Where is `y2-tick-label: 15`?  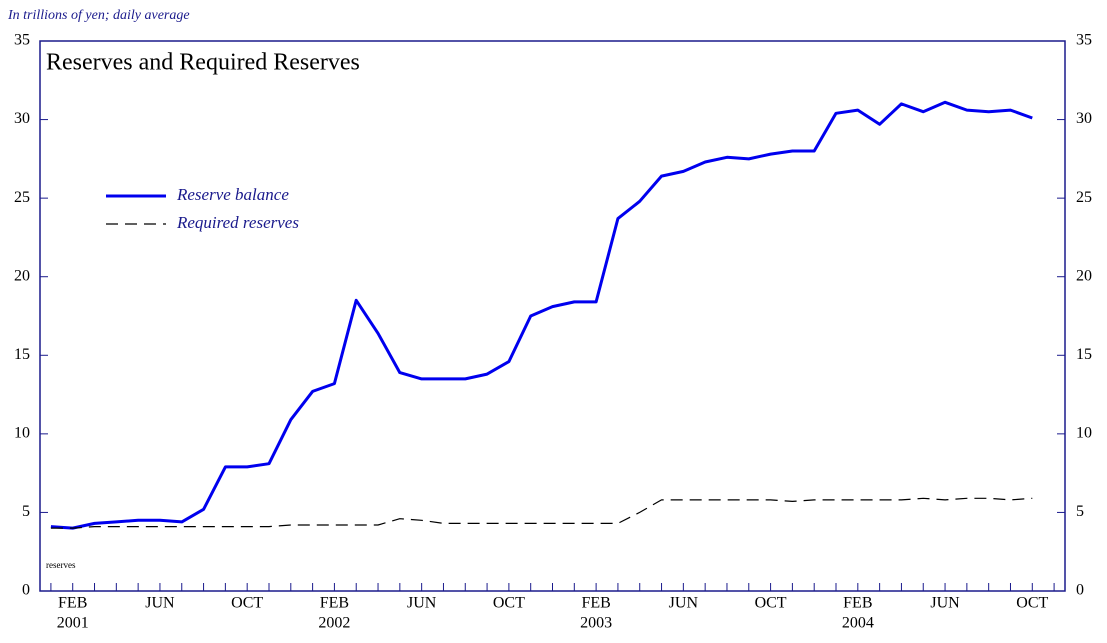
y2-tick-label: 15 is located at coordinates (1084, 354).